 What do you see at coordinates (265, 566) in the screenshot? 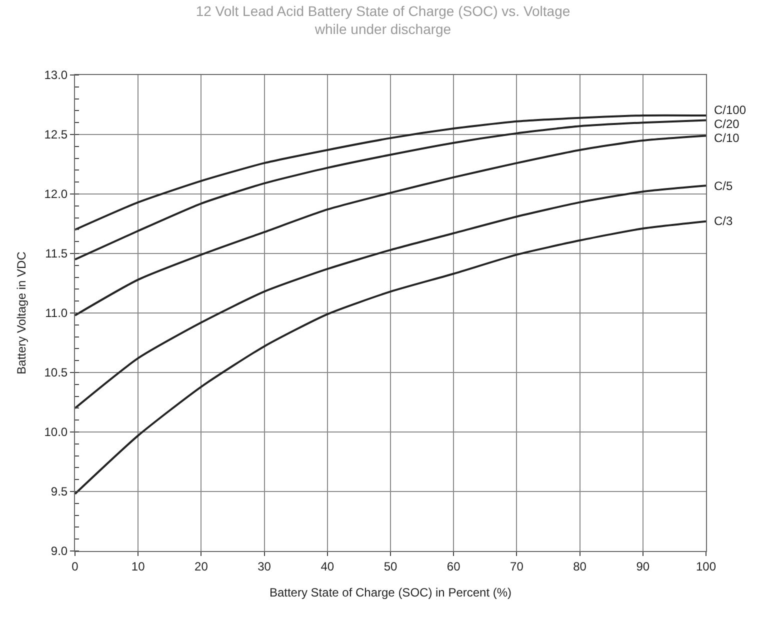
I see `x-tick-label: 30` at bounding box center [265, 566].